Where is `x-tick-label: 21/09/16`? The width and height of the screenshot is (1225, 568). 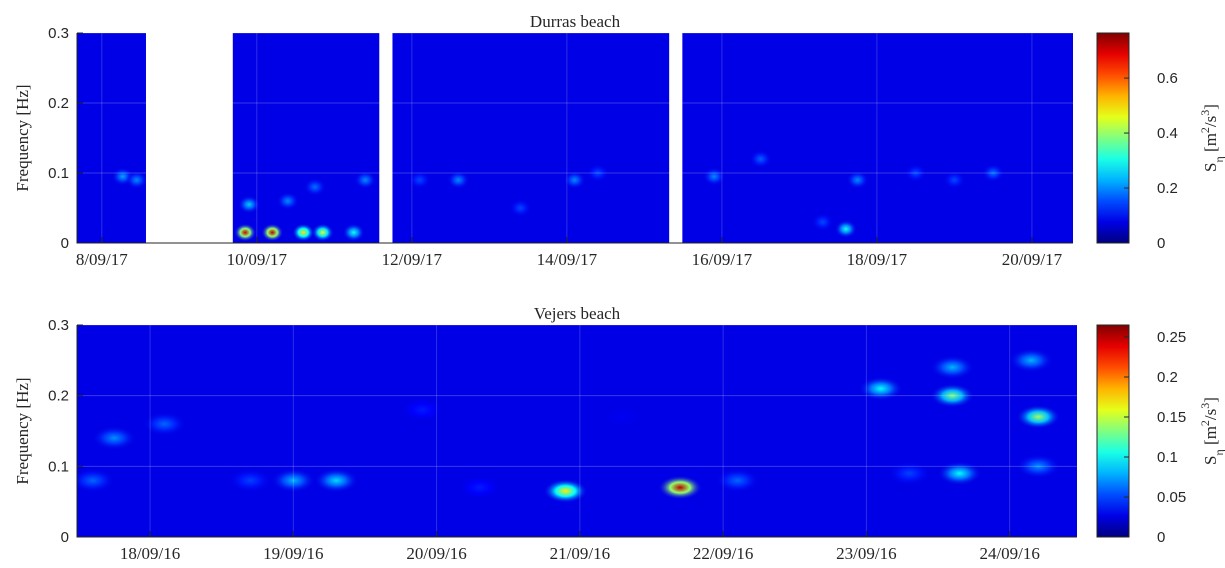
x-tick-label: 21/09/16 is located at coordinates (580, 553).